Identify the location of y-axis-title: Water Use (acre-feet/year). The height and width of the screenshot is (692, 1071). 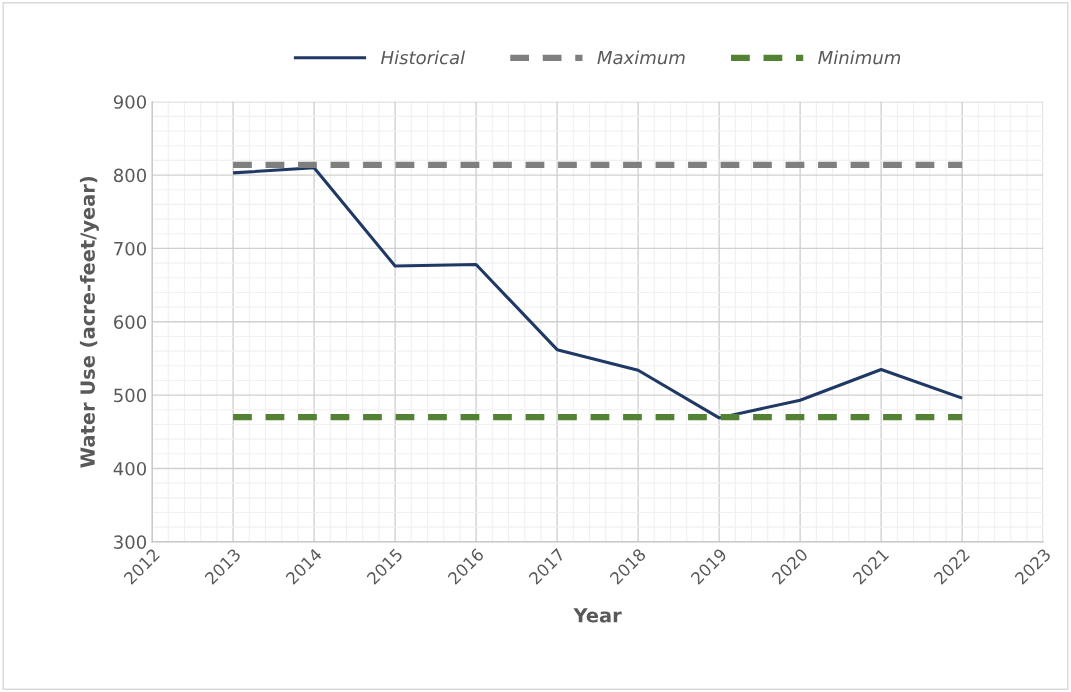
(89, 322).